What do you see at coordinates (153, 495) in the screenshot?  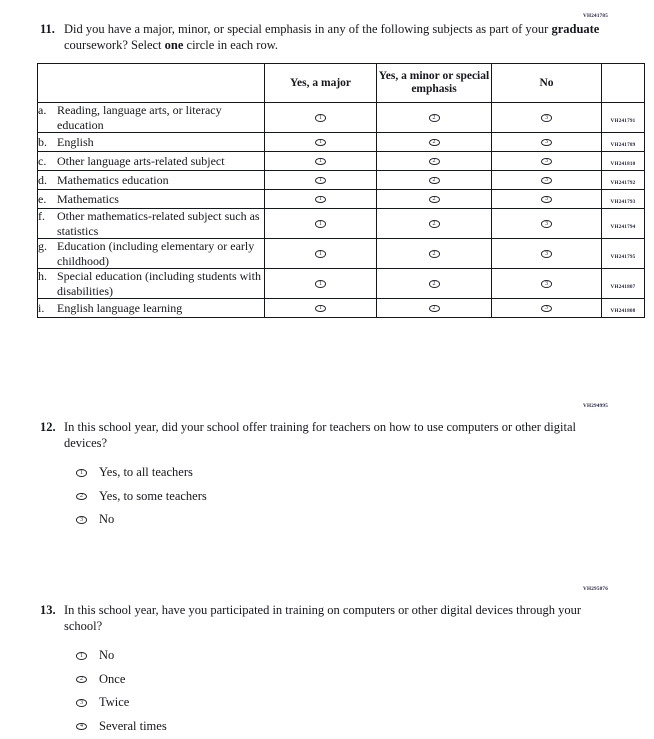 I see `question-12-option-label-2: Yes, to some teachers` at bounding box center [153, 495].